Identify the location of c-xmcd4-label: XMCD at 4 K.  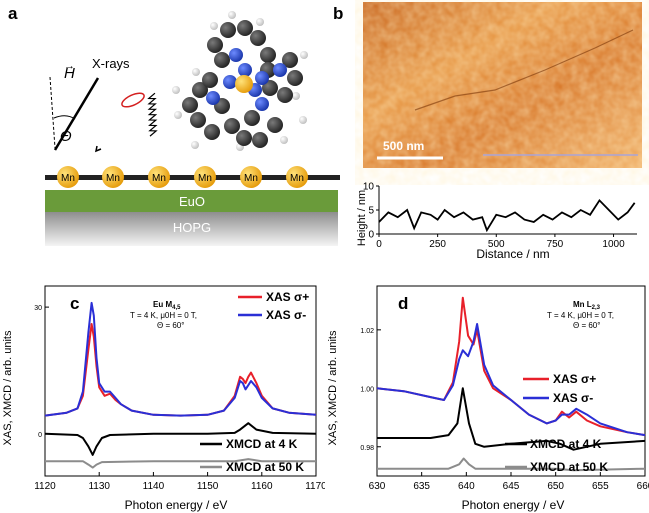
(262, 444).